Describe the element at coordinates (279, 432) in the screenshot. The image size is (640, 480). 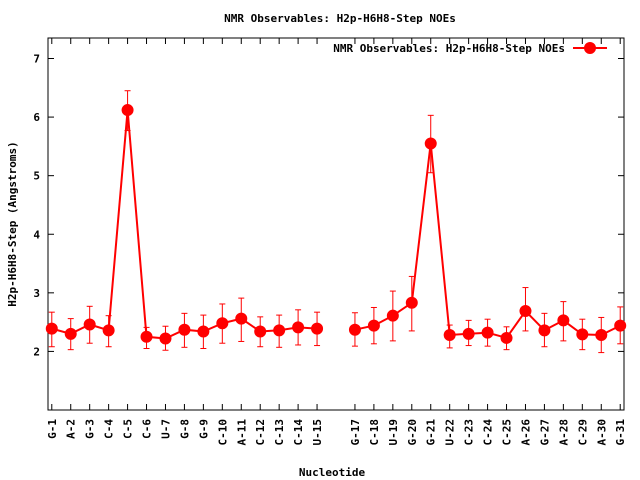
I see `x-tick-label: C-13` at that location.